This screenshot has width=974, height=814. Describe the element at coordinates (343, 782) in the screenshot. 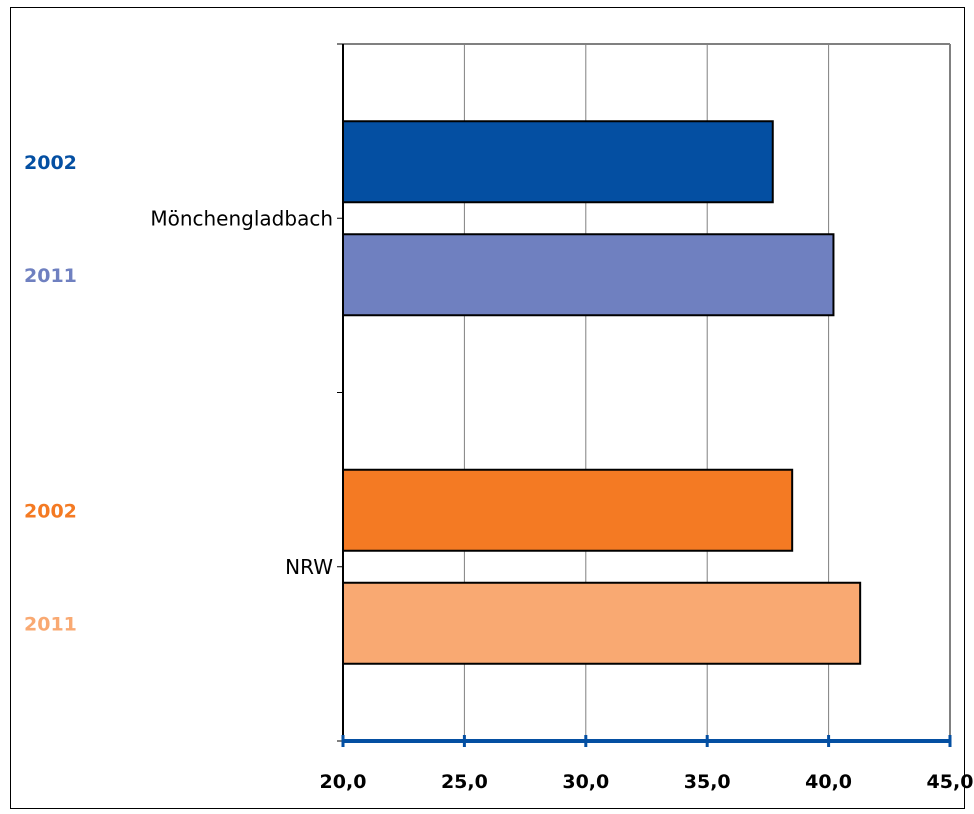

I see `x-tick-label: 20,0` at that location.